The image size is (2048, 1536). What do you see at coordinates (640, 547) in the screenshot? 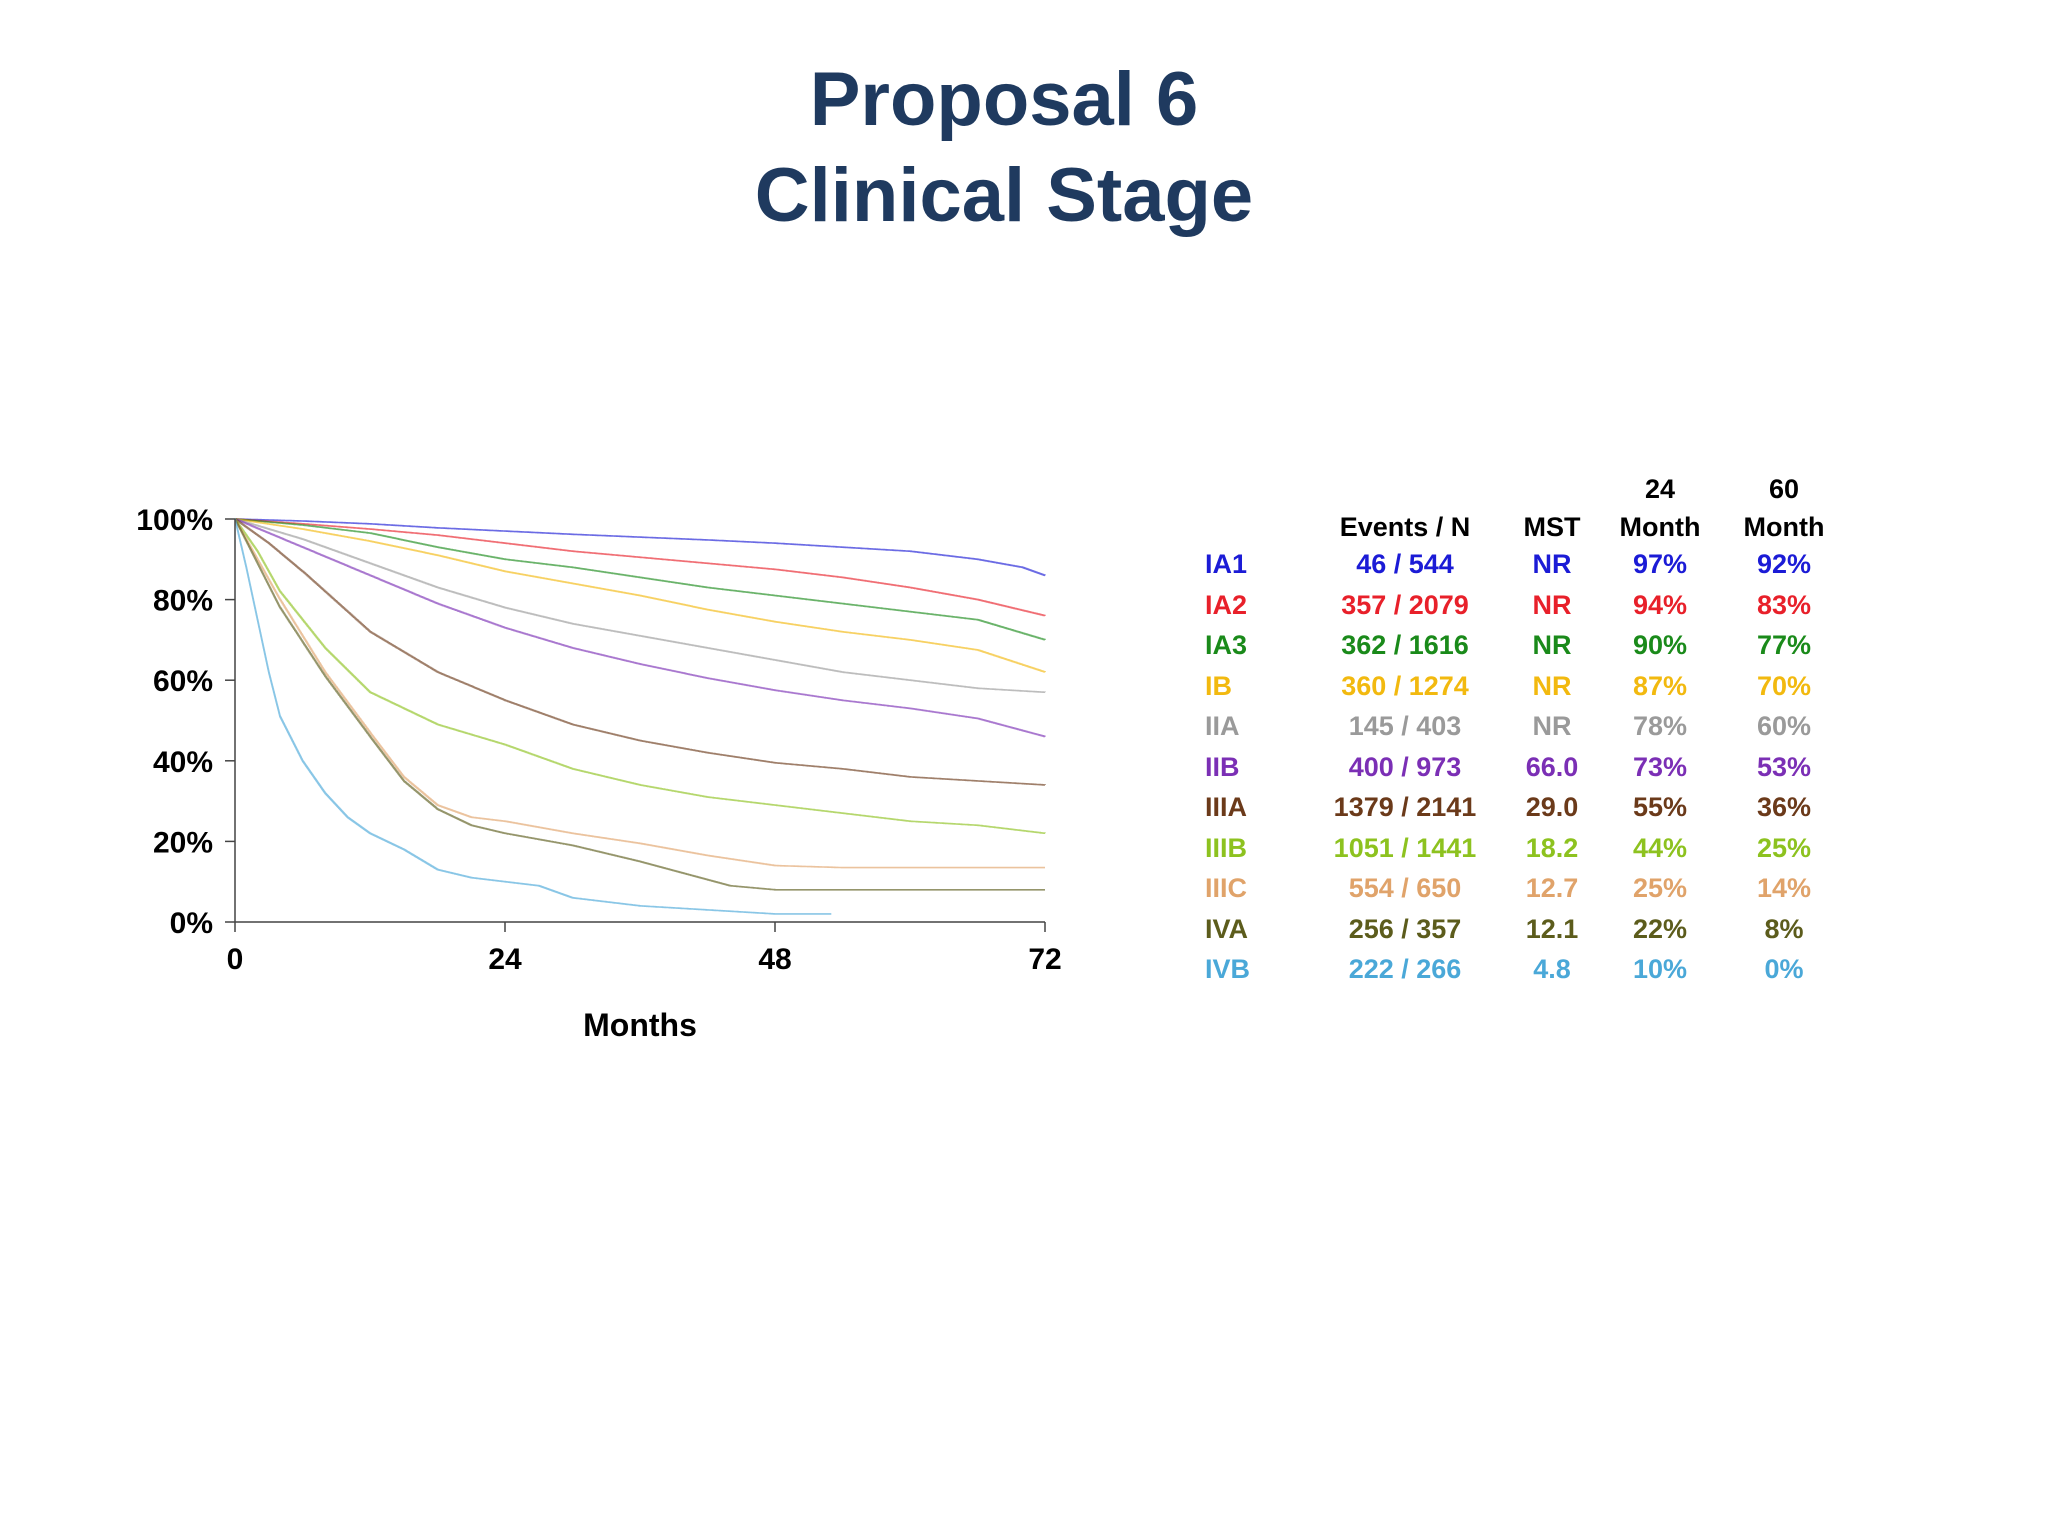
I see `series-ia1` at bounding box center [640, 547].